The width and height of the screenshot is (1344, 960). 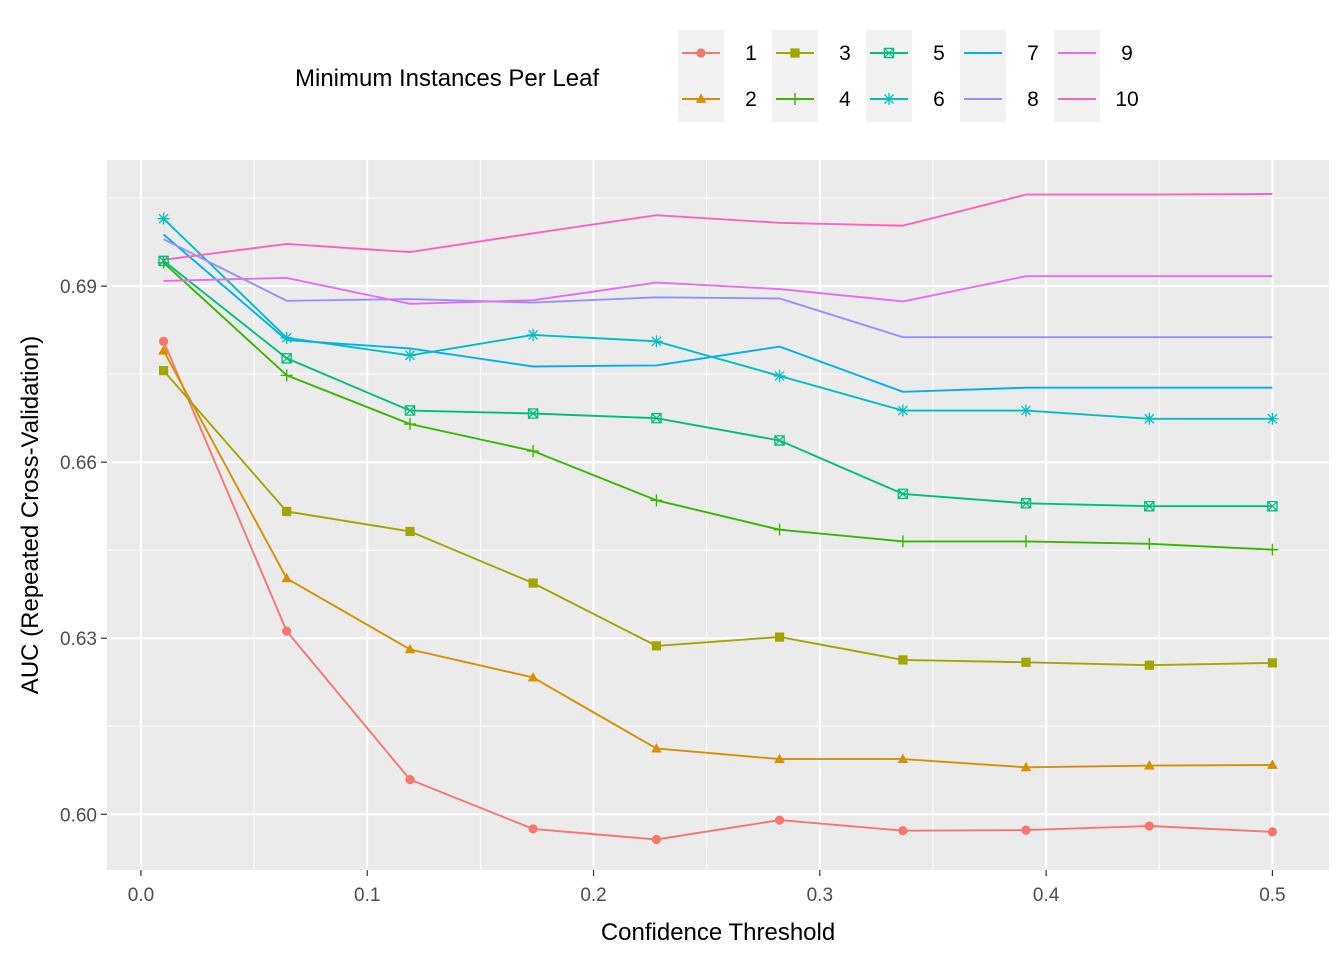 What do you see at coordinates (820, 895) in the screenshot?
I see `x-tick-label: 0.3` at bounding box center [820, 895].